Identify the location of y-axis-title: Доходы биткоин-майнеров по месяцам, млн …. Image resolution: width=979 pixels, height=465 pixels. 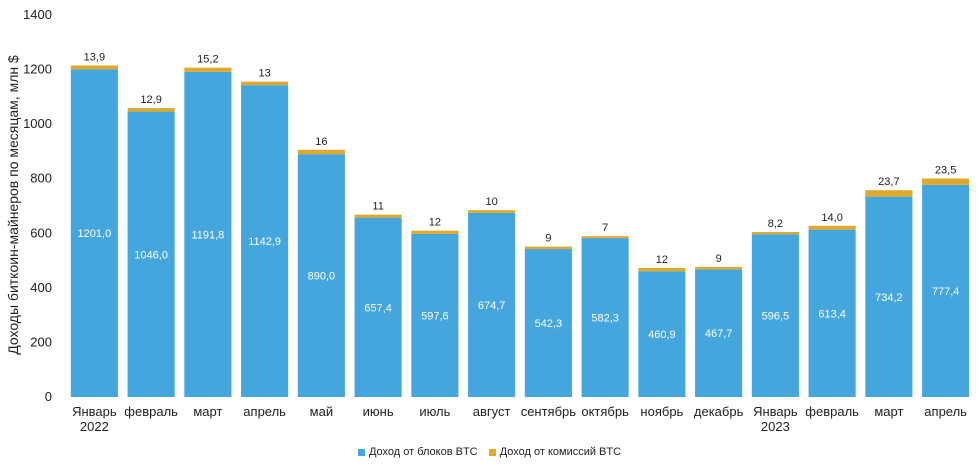
(13, 205).